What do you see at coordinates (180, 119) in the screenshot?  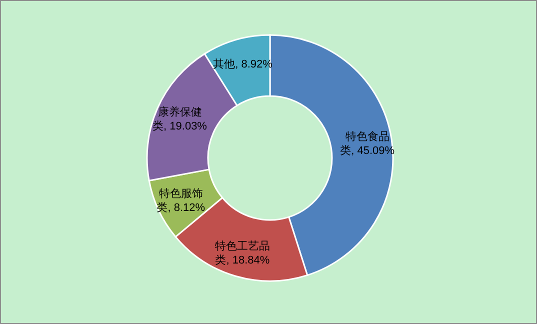 I see `slice-label: 康养保健类, 19.03%` at bounding box center [180, 119].